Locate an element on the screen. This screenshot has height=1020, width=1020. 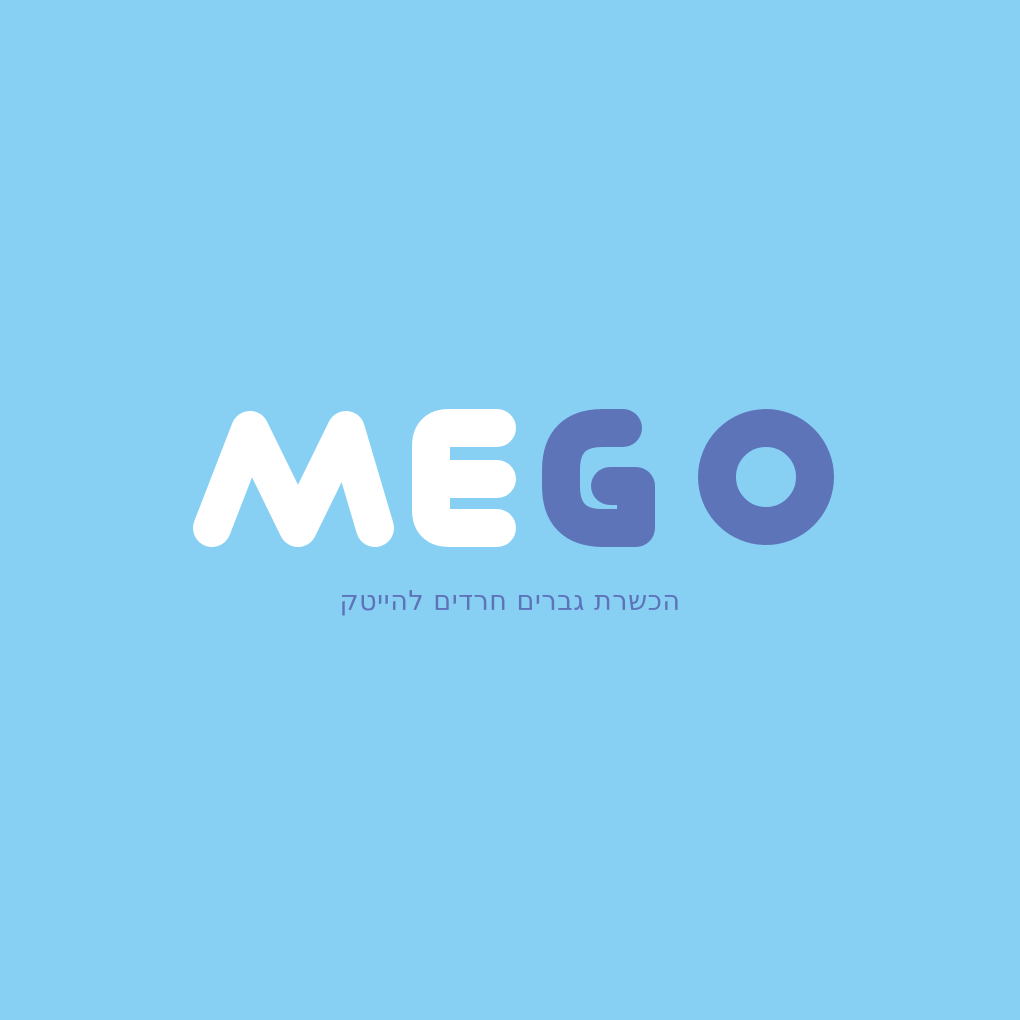
logo-letter-e is located at coordinates (464, 478).